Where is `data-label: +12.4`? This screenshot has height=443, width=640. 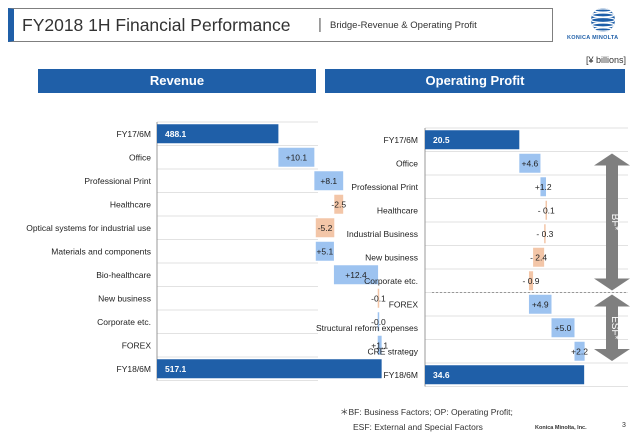
data-label: +12.4 is located at coordinates (356, 275).